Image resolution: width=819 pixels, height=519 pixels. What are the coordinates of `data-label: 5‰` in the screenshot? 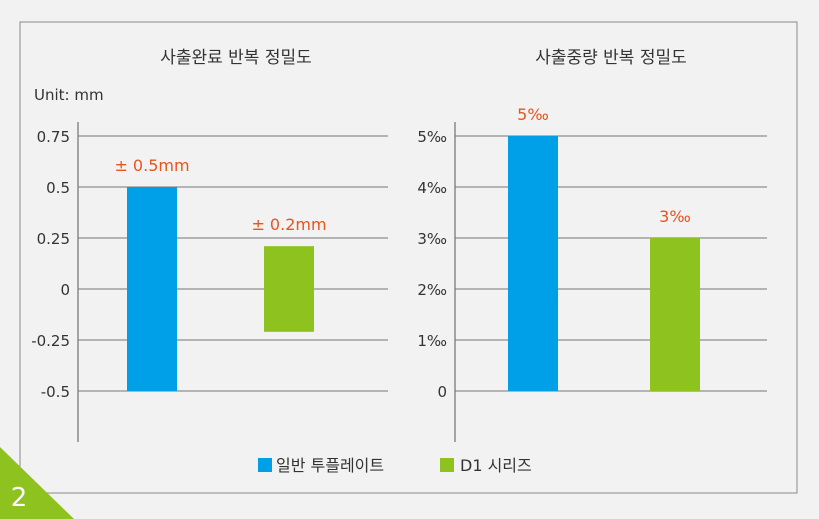 It's located at (533, 114).